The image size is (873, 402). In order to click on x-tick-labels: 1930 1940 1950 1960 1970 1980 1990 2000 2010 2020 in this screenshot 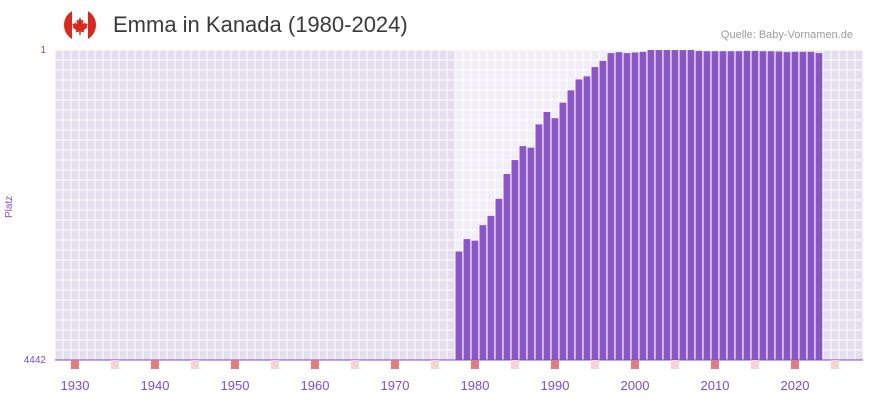, I will do `click(435, 385)`.